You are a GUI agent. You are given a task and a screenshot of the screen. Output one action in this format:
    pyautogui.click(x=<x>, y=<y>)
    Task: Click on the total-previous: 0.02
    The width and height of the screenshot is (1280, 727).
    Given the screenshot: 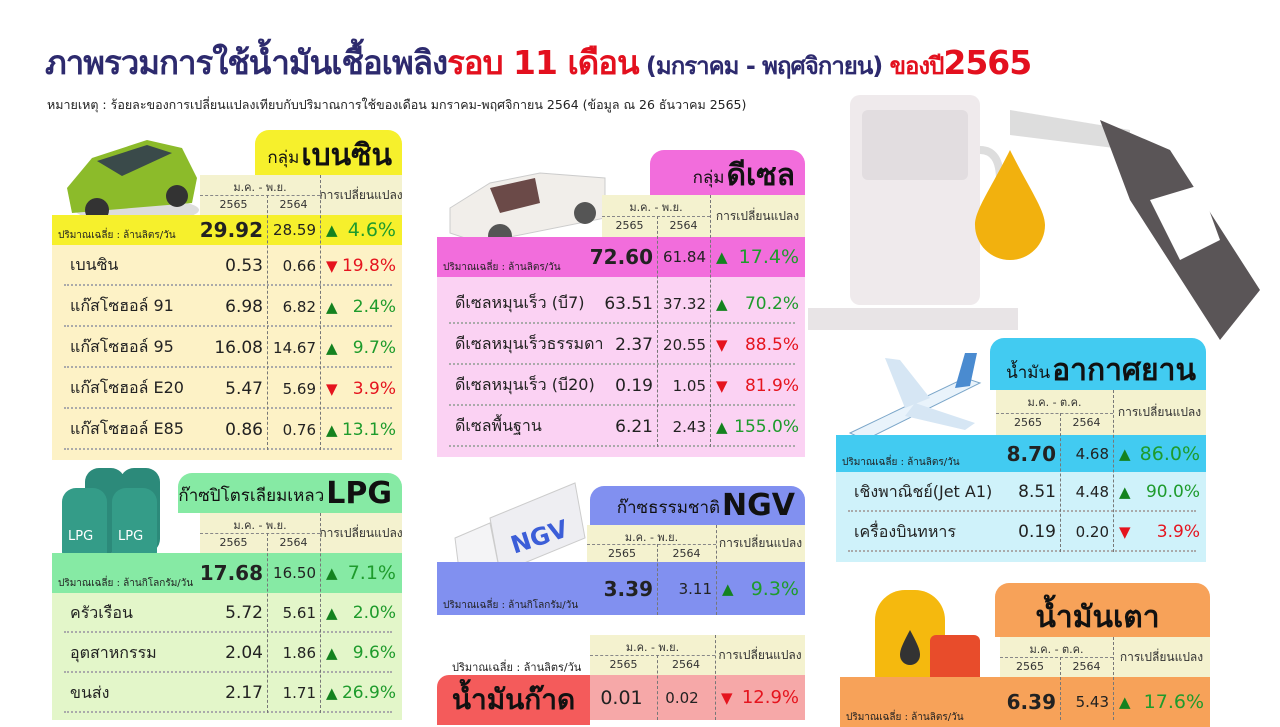 What is the action you would take?
    pyautogui.click(x=682, y=697)
    